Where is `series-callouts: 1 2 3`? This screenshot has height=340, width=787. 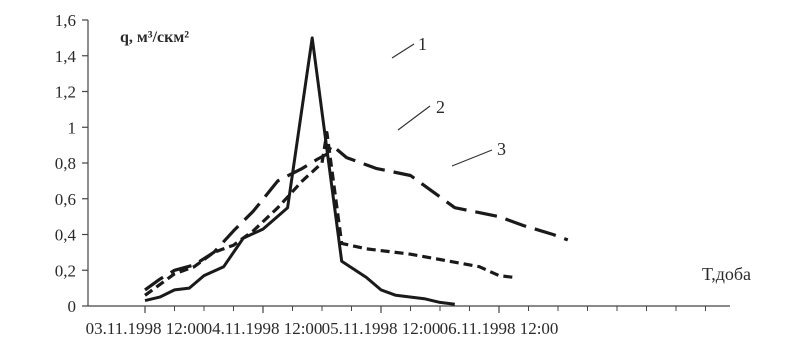
series-callouts: 1 2 3 is located at coordinates (448, 100).